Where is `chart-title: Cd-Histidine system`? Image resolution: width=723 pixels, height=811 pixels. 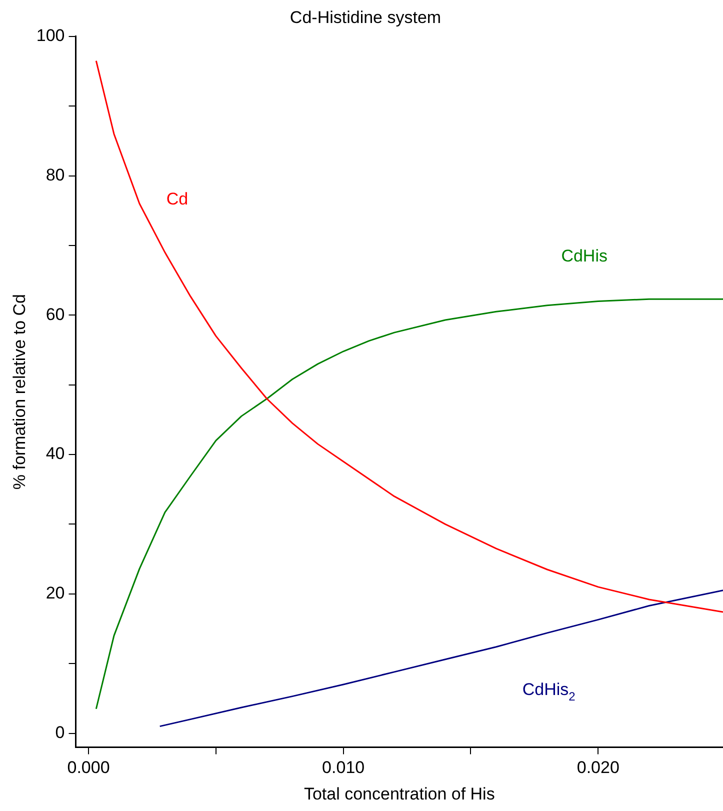 chart-title: Cd-Histidine system is located at coordinates (366, 17).